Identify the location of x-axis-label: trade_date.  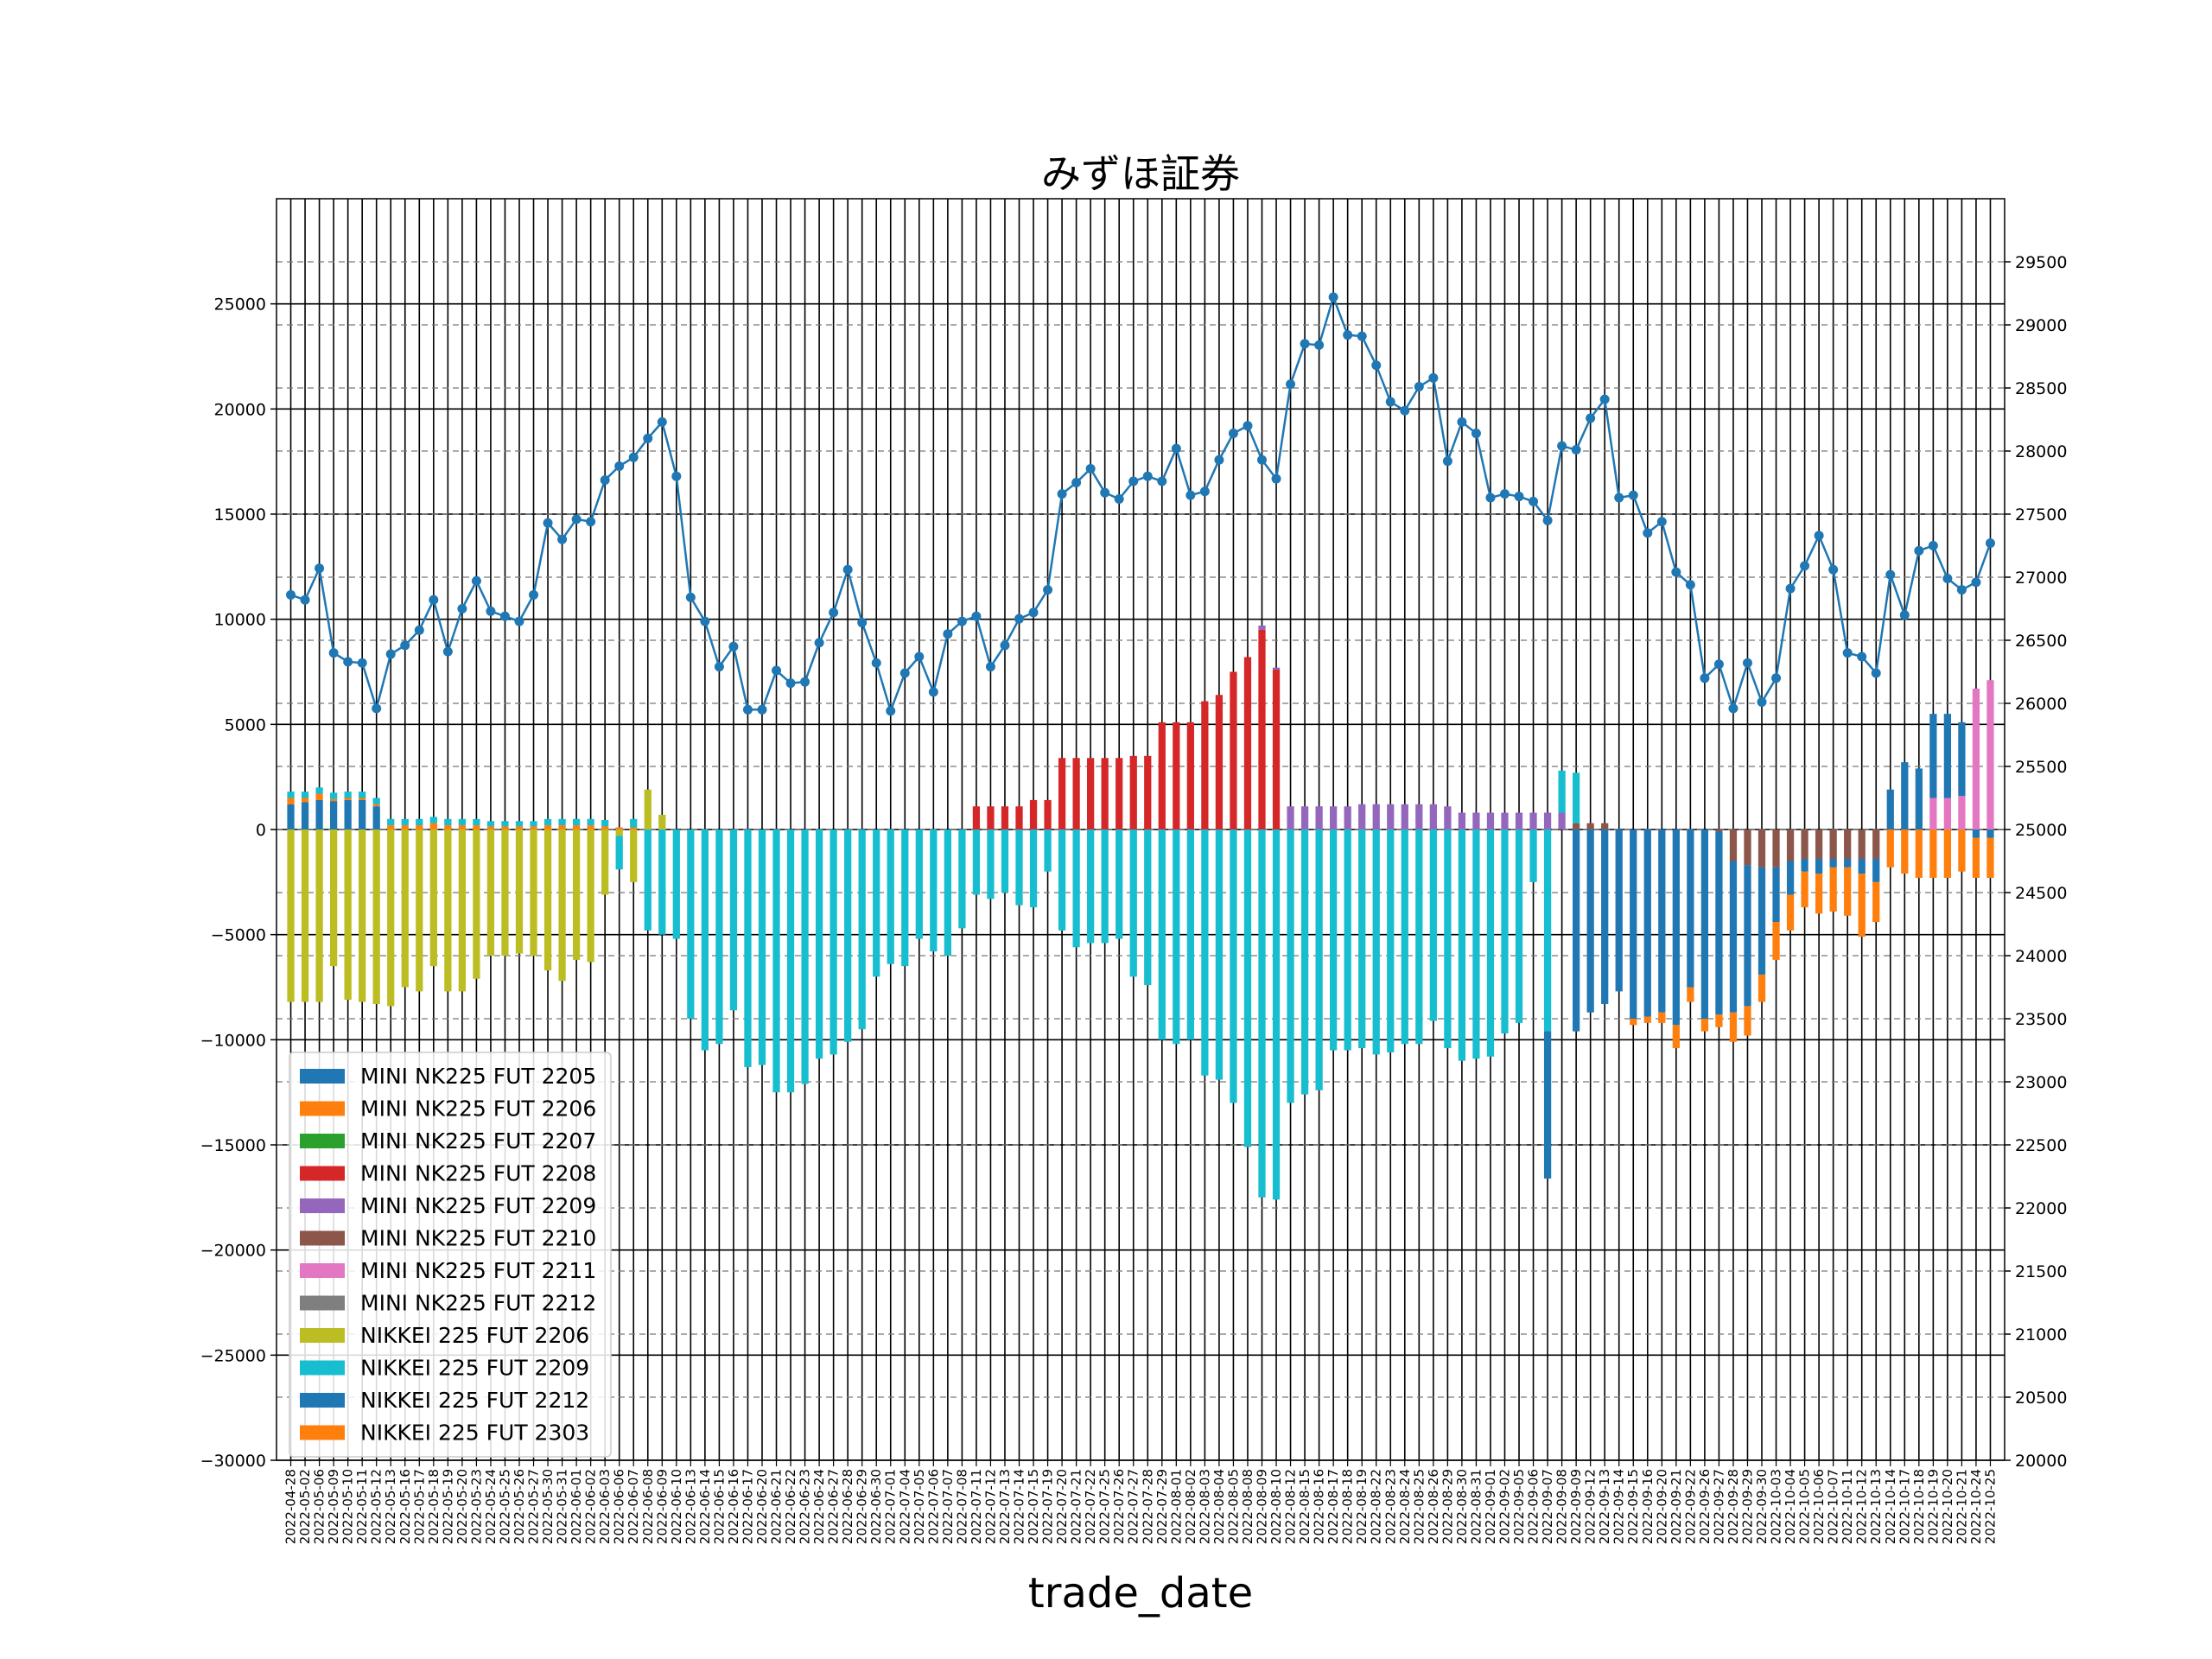
(1140, 1593).